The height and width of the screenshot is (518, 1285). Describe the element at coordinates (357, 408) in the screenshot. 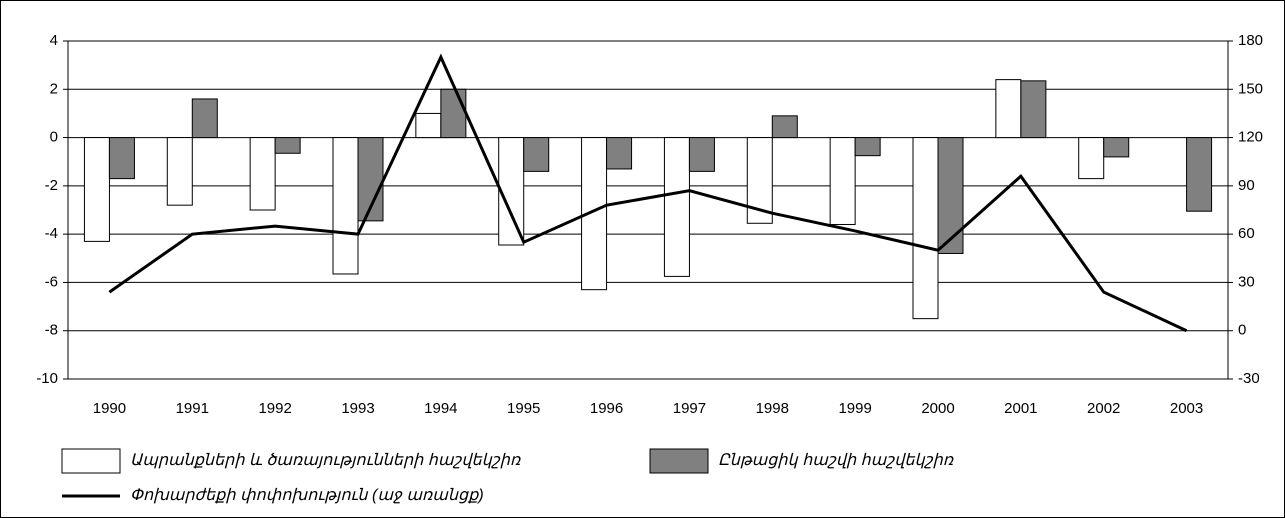

I see `x-tick-label: 1993` at that location.